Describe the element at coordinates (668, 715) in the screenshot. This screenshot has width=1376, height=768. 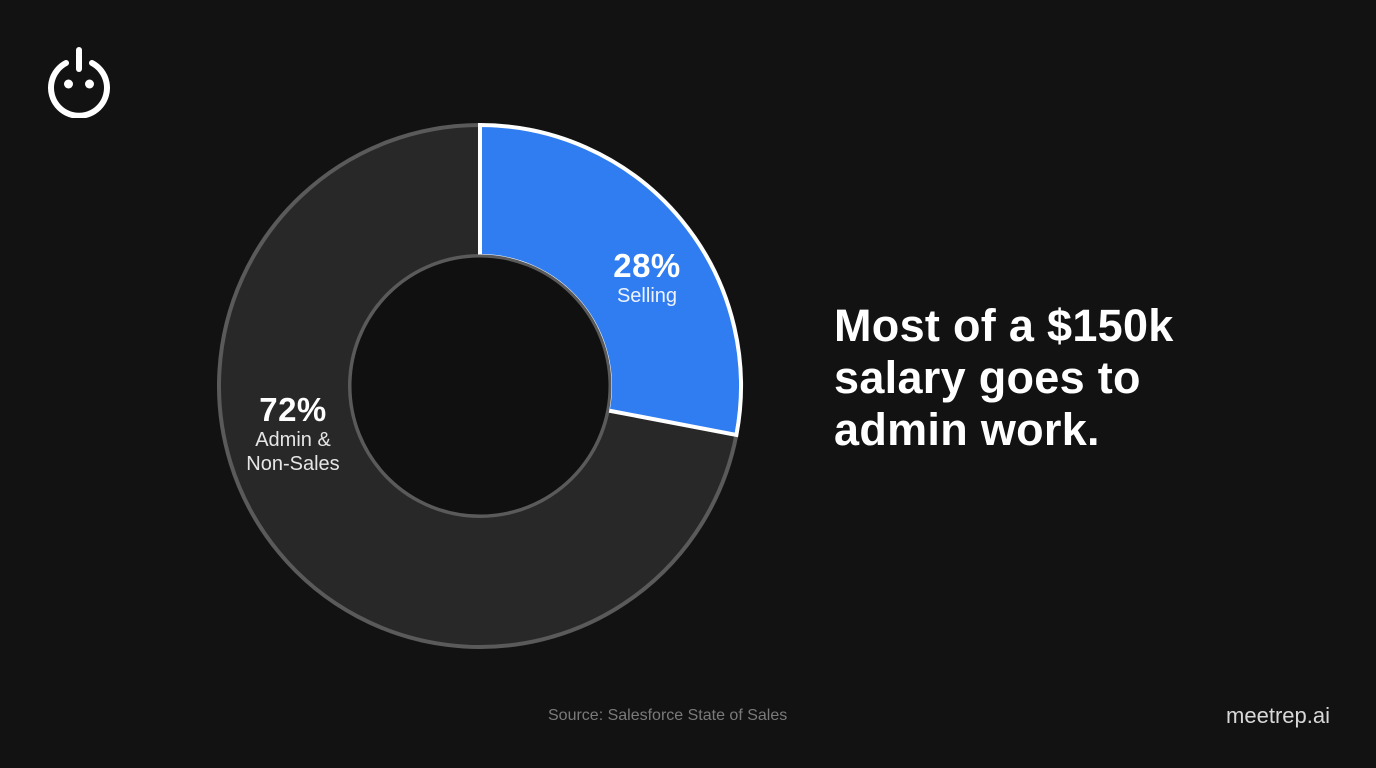
I see `source-note: Source: Salesforce State of Sales` at that location.